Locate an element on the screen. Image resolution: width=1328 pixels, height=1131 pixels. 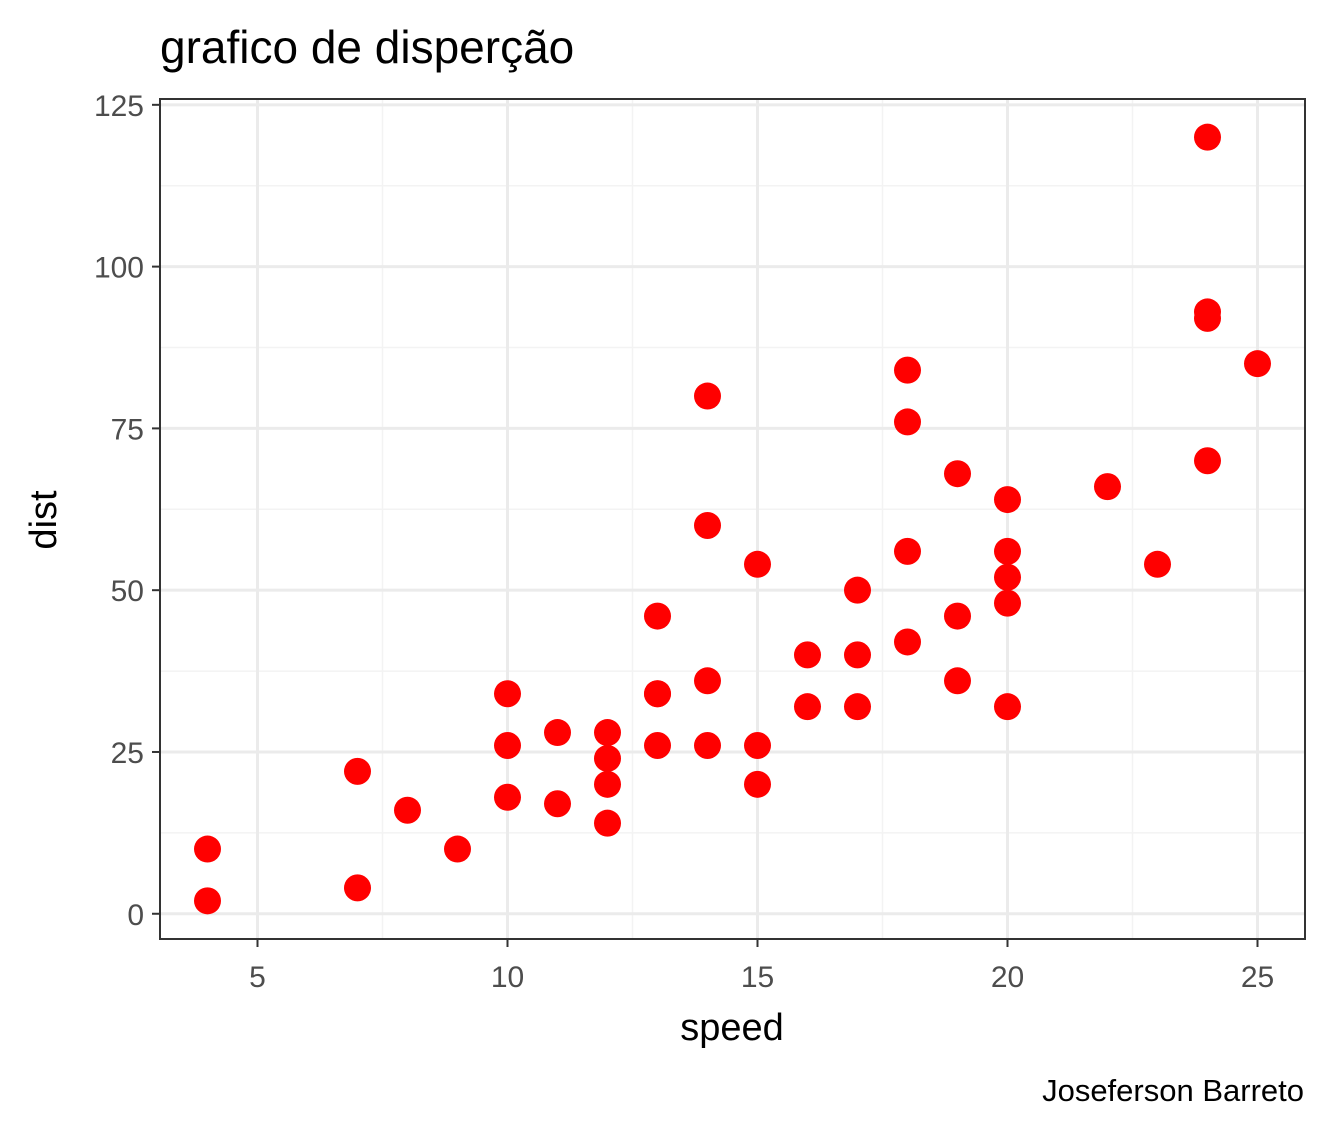
y-tick-label: 50 is located at coordinates (127, 591).